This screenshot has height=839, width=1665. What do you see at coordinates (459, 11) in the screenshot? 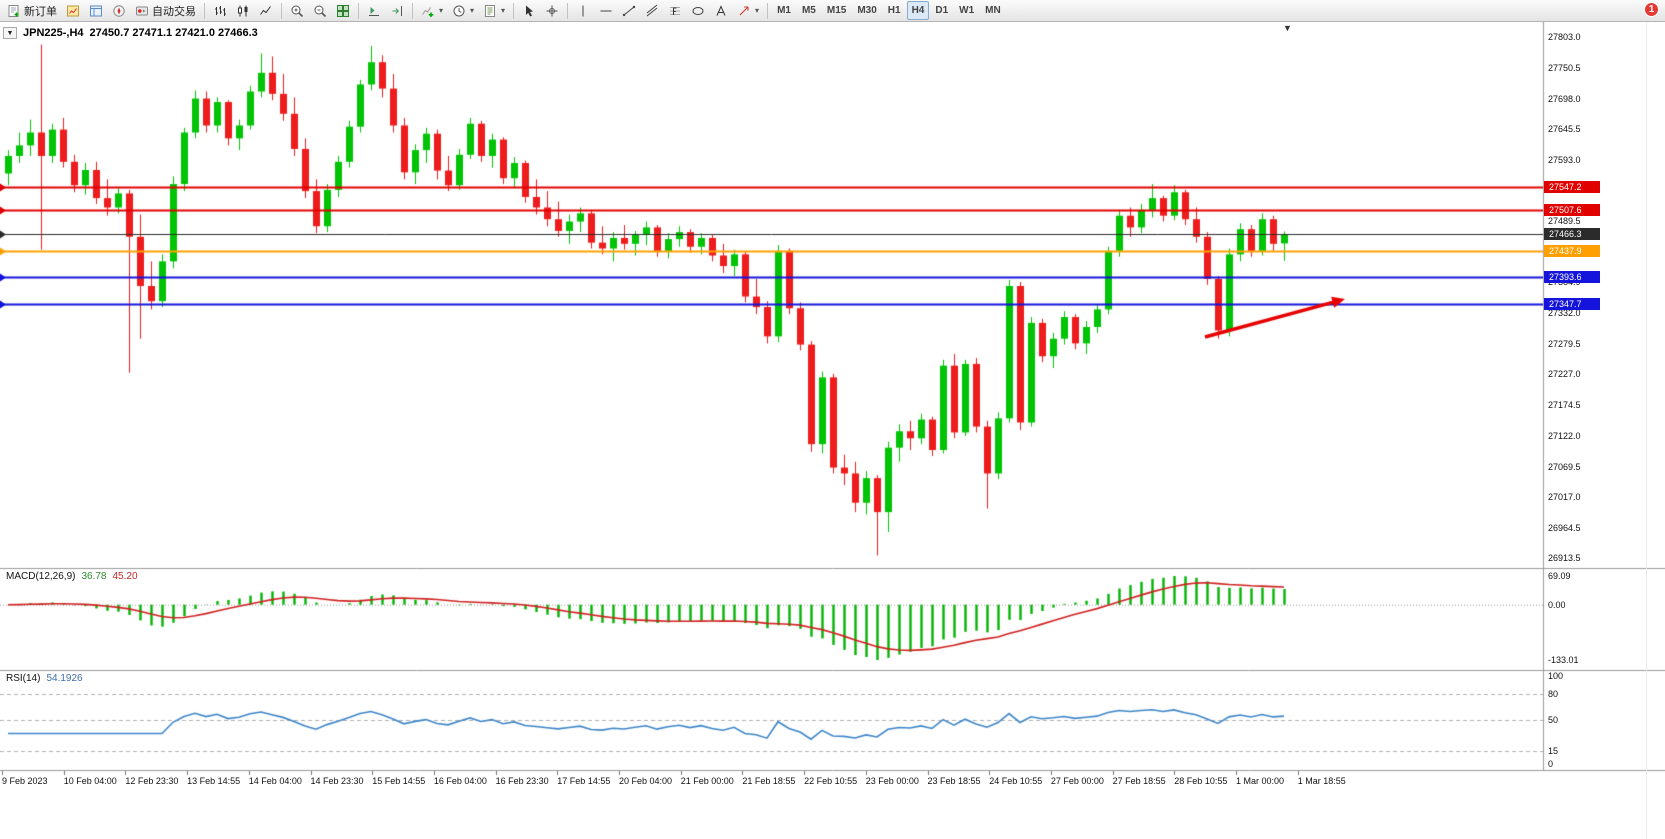
I see `clock-icon` at bounding box center [459, 11].